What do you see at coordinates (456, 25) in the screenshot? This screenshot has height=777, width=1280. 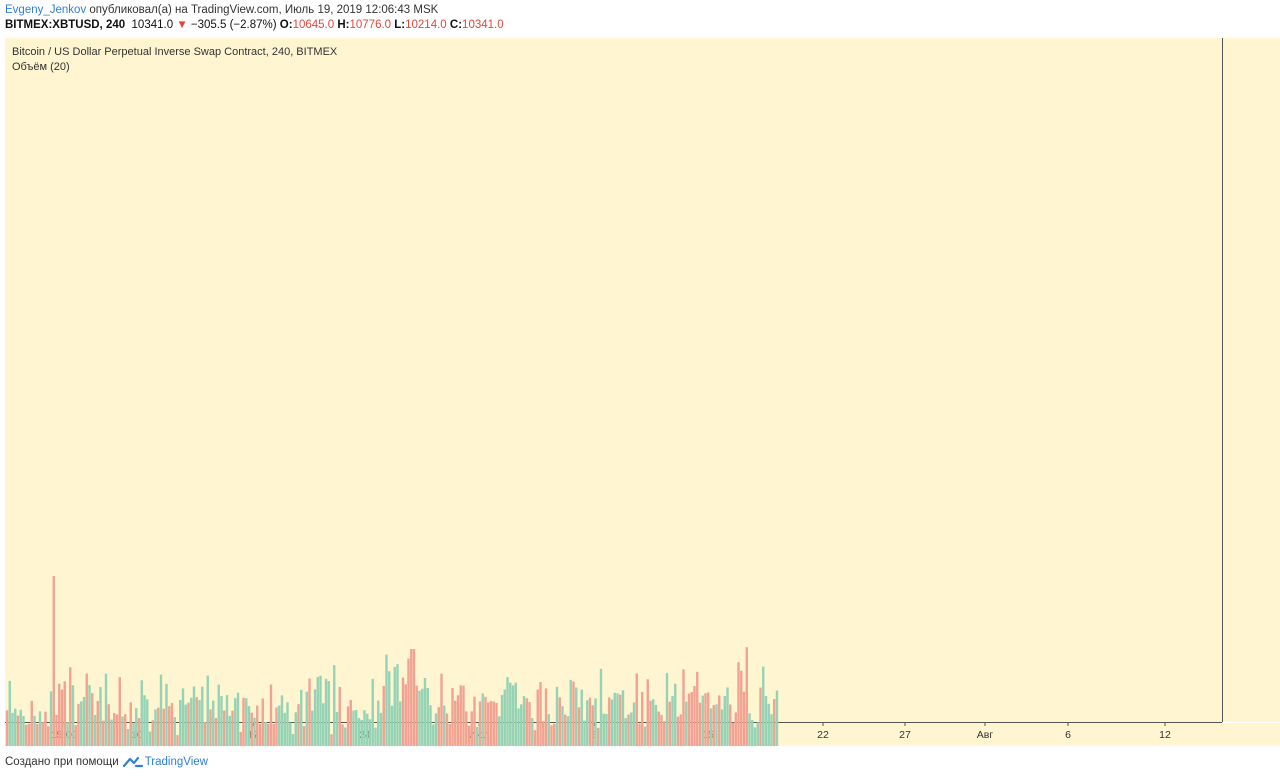 I see `close-label: C:` at bounding box center [456, 25].